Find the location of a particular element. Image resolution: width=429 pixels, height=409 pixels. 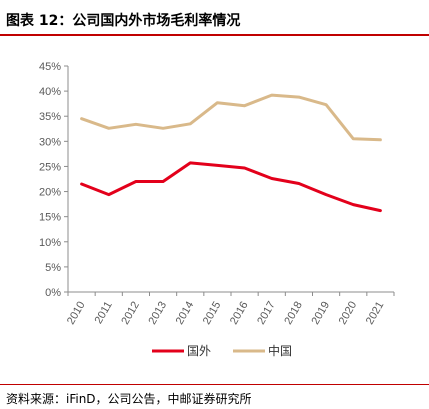

x-tick-label: 2010 is located at coordinates (76, 313).